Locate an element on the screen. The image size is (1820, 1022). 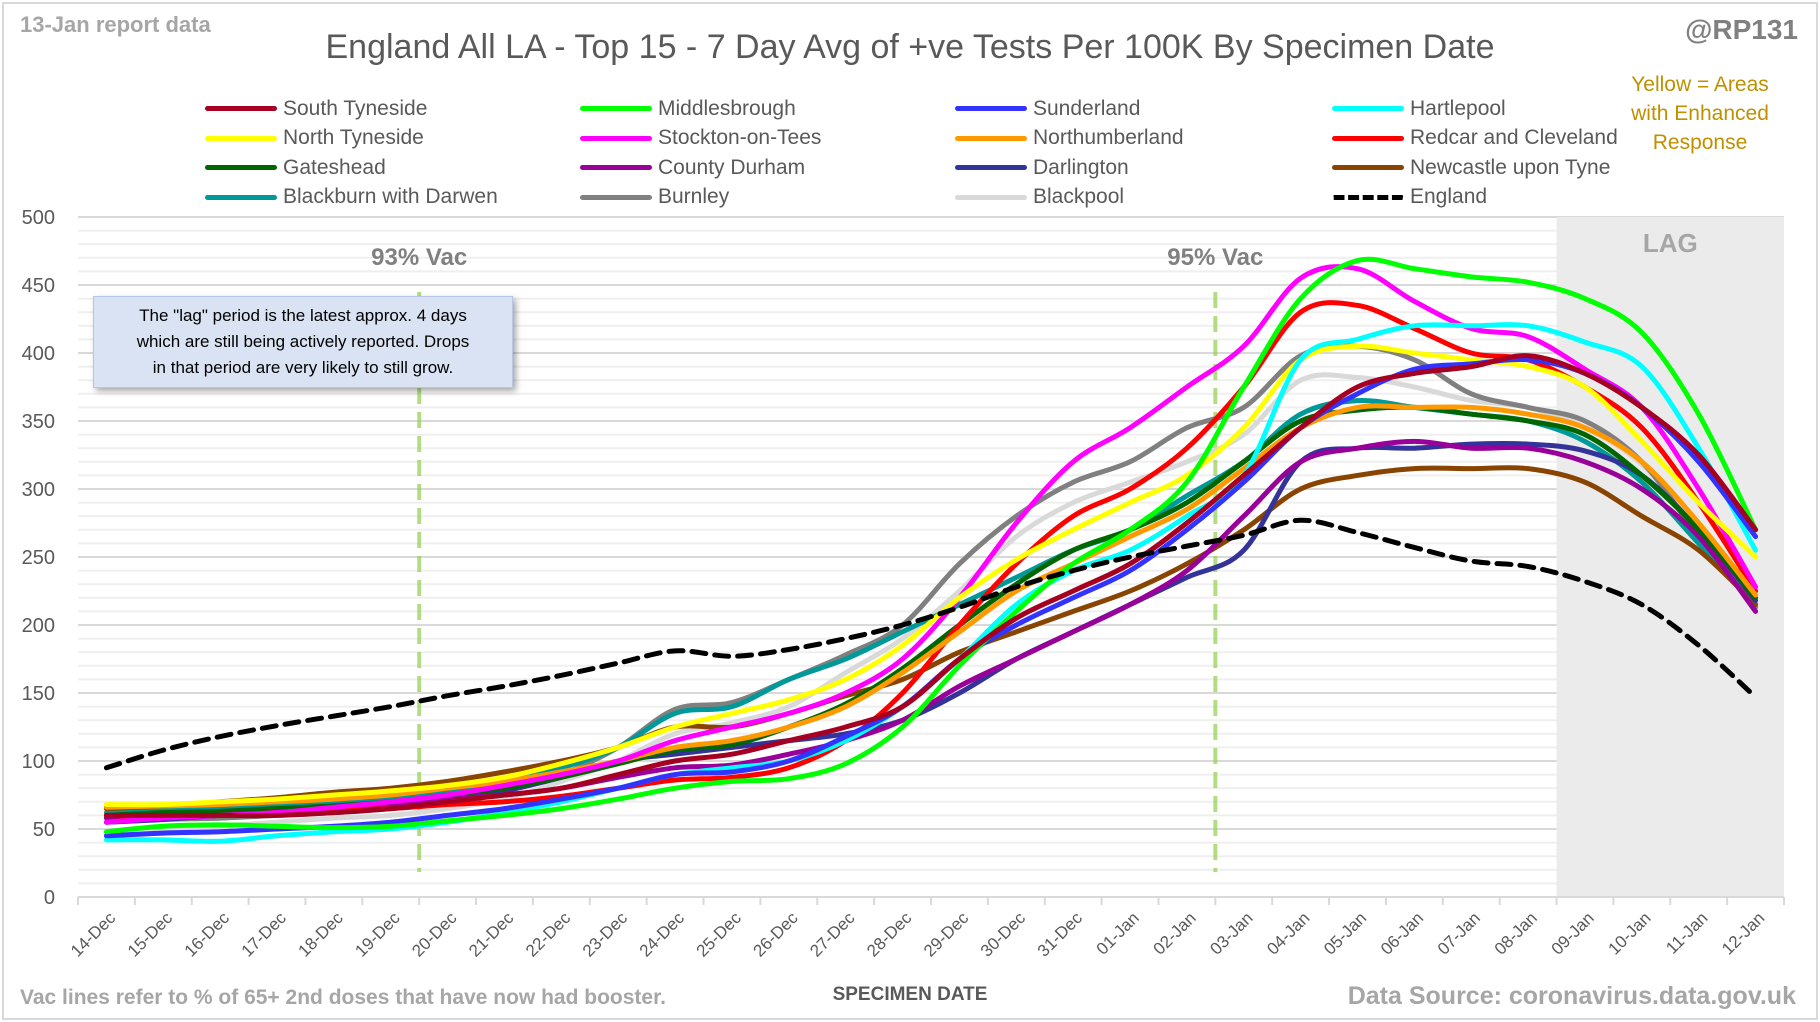
x-tick-label: 07-Jan is located at coordinates (1459, 933).